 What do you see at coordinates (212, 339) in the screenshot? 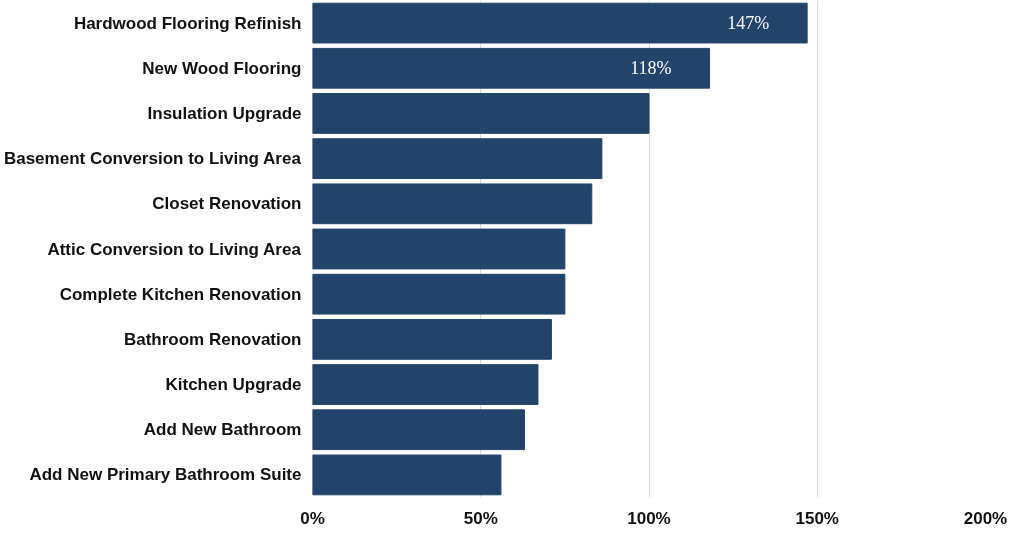
I see `y-tick-label: Bathroom Renovation` at bounding box center [212, 339].